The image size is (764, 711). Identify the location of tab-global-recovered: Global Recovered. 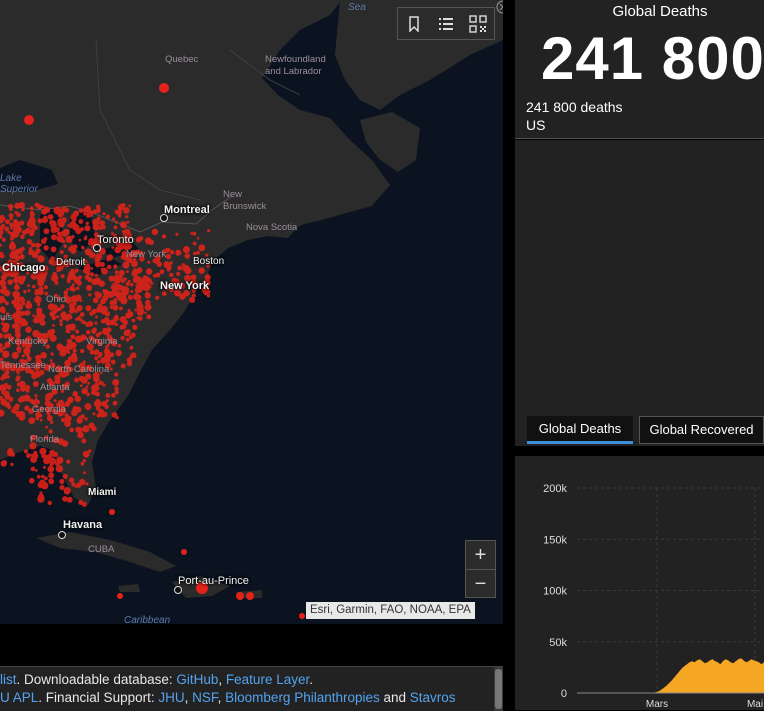
(701, 430).